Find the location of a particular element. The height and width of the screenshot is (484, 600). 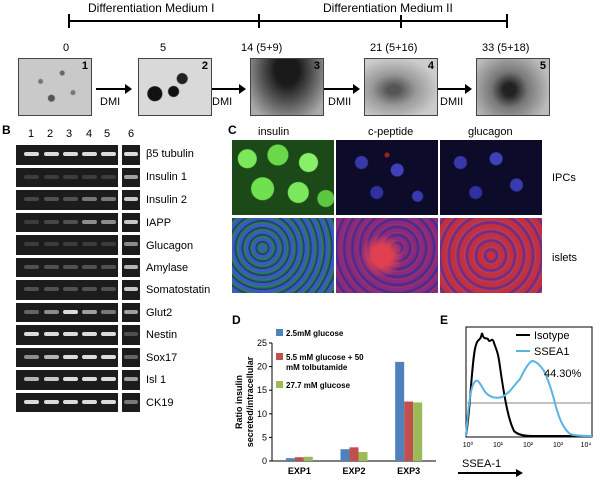

row-label-islets: islets is located at coordinates (565, 258).